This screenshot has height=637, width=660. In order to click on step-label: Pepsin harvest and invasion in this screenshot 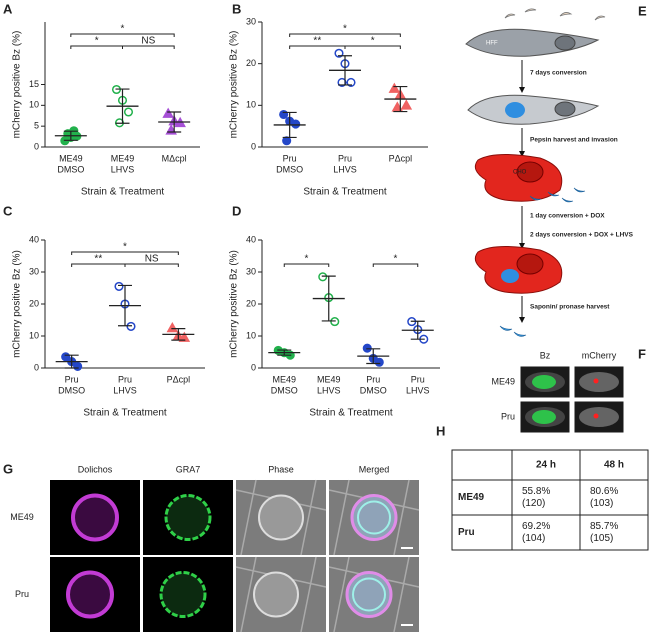, I will do `click(574, 140)`.